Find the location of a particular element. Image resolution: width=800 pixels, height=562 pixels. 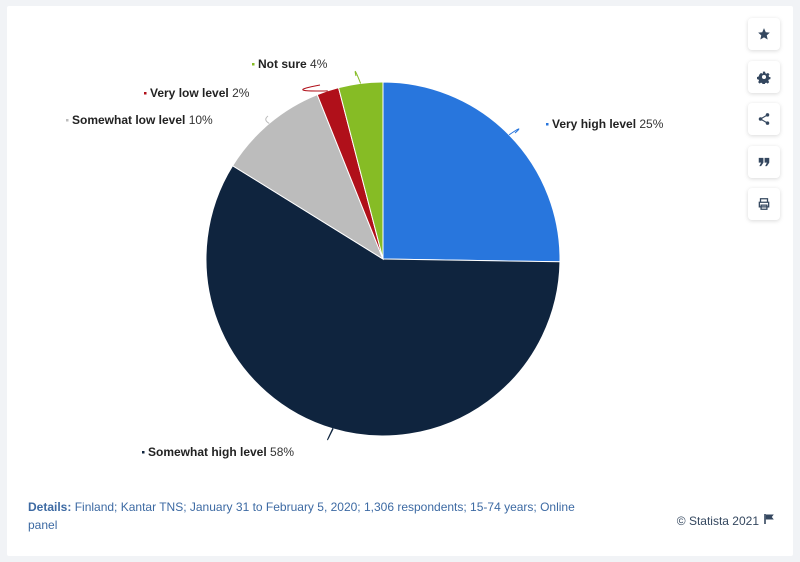

data-label: Somewhat high level 58% is located at coordinates (221, 452).